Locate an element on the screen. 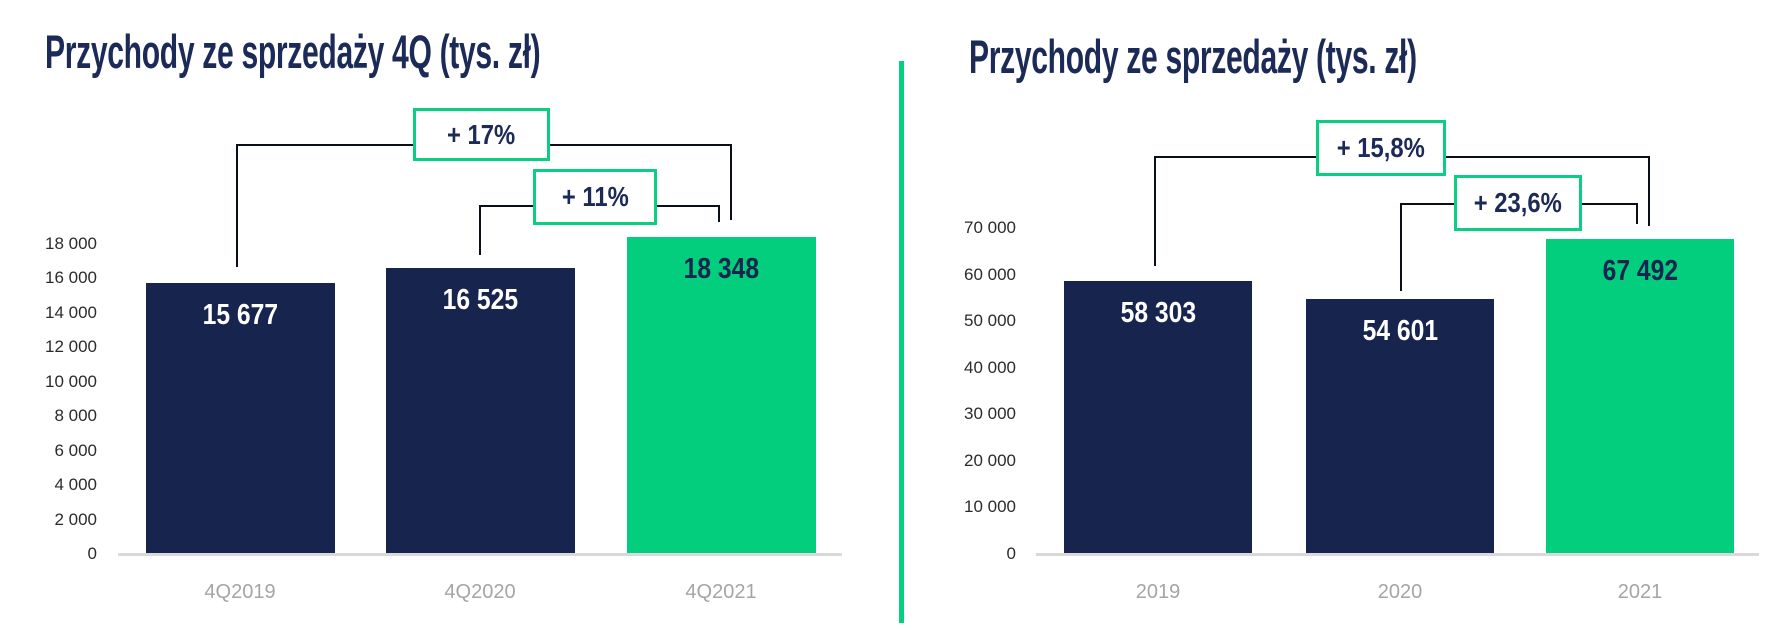 This screenshot has width=1767, height=630. y-axis-tick-label: 6 000 is located at coordinates (75, 450).